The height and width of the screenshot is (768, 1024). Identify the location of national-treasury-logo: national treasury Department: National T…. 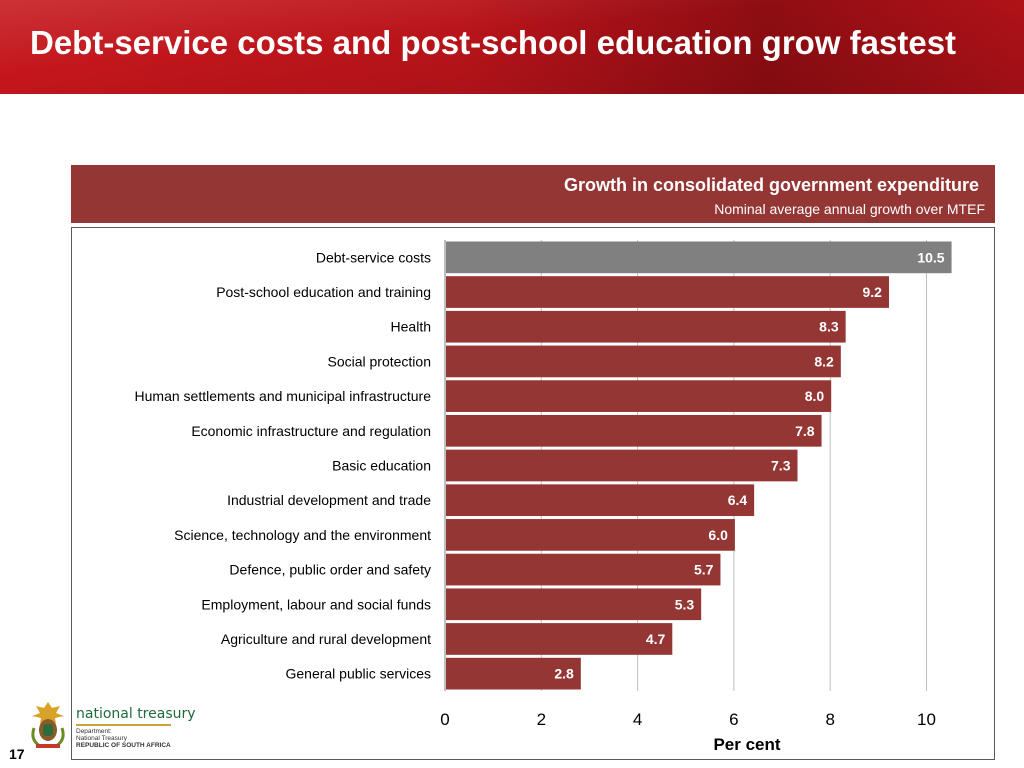
(112, 726).